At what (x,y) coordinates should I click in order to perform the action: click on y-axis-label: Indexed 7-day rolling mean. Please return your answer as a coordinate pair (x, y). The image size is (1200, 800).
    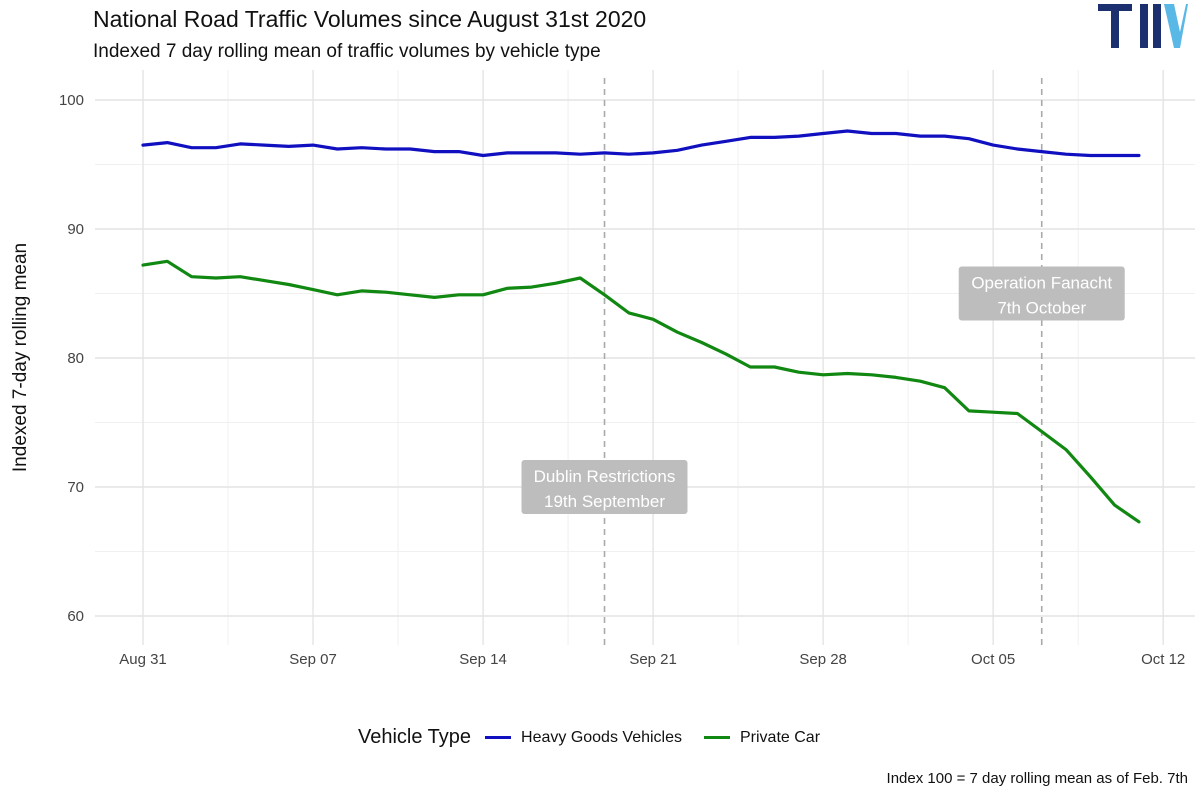
    Looking at the image, I should click on (20, 357).